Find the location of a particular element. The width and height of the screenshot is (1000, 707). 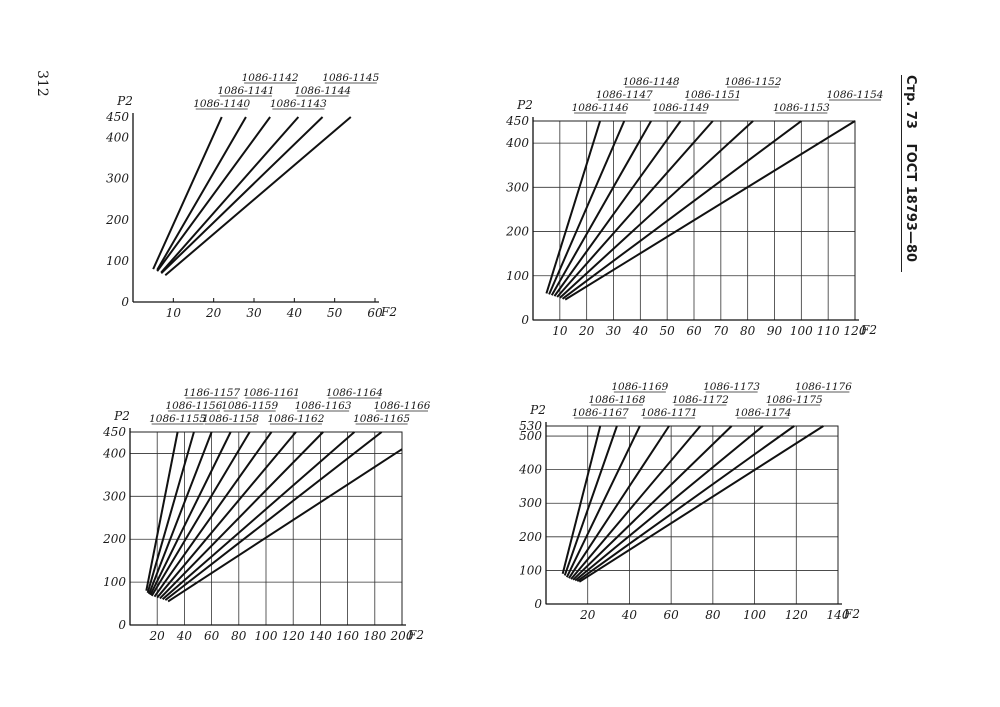

series-label: 1086-1161 is located at coordinates (271, 393).